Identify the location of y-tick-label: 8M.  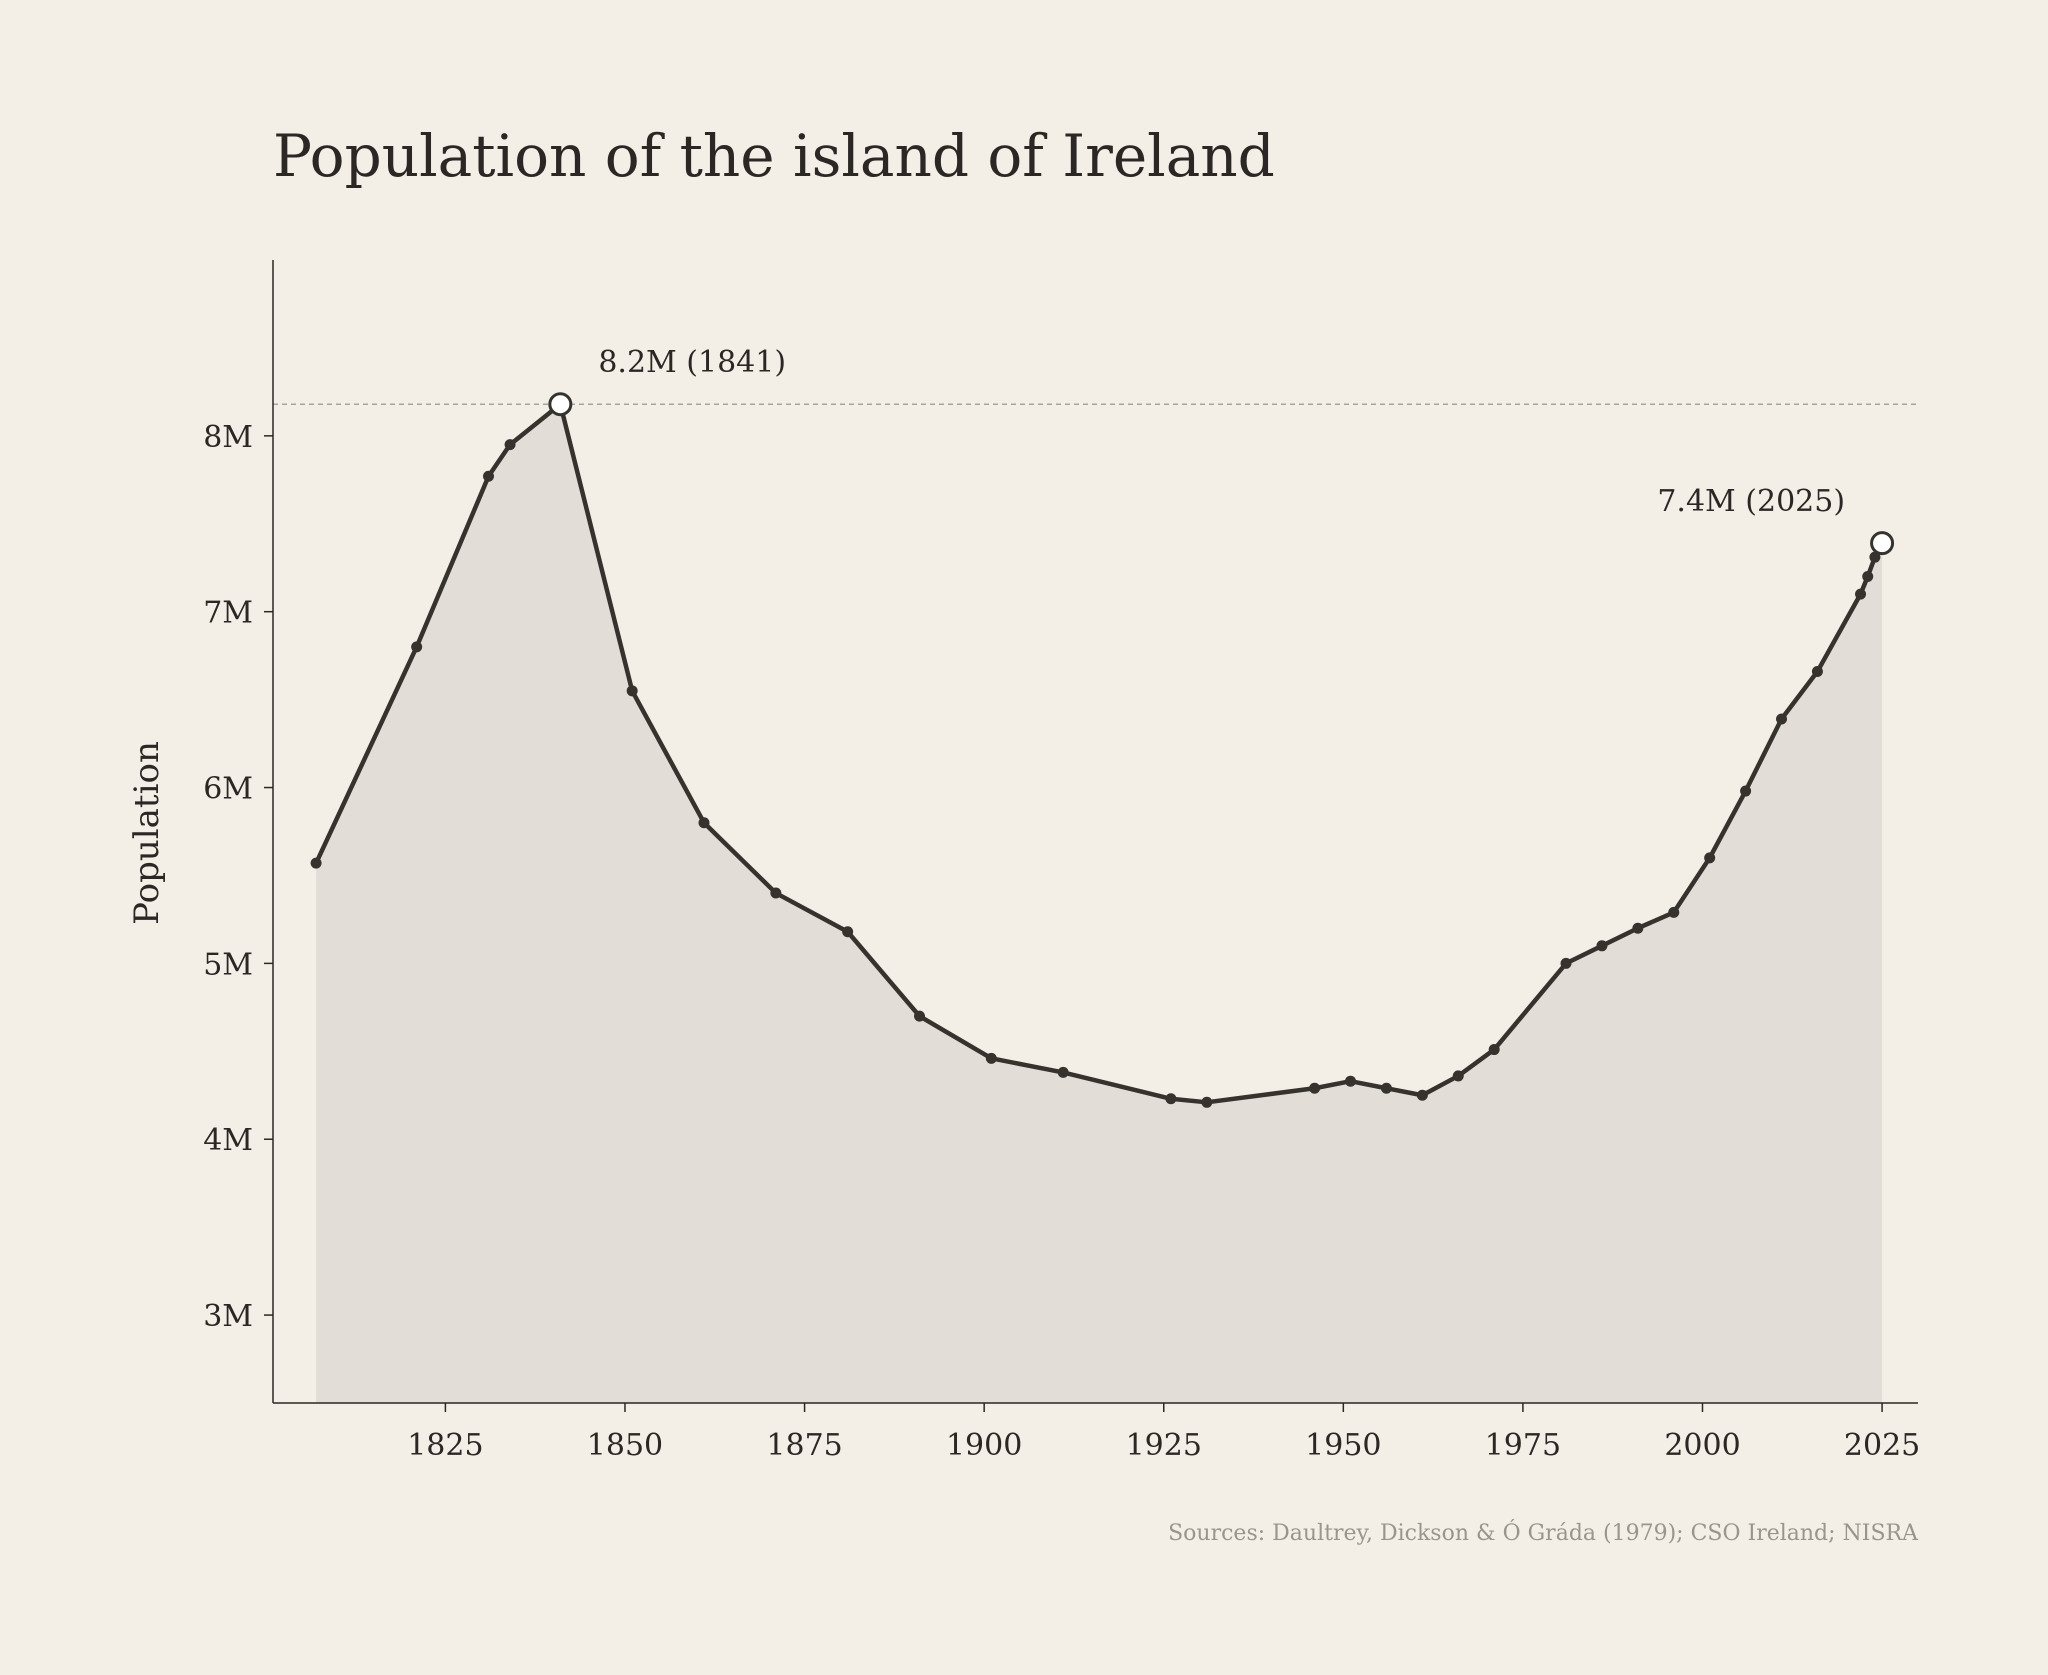
(228, 437).